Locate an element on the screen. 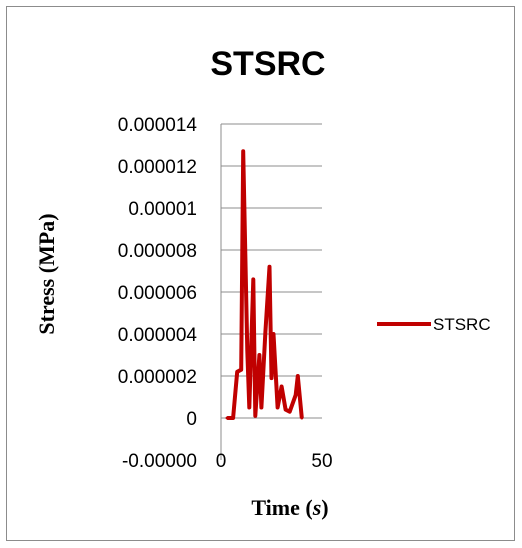 The height and width of the screenshot is (548, 522). y-tick-label: -0.00000 is located at coordinates (159, 461).